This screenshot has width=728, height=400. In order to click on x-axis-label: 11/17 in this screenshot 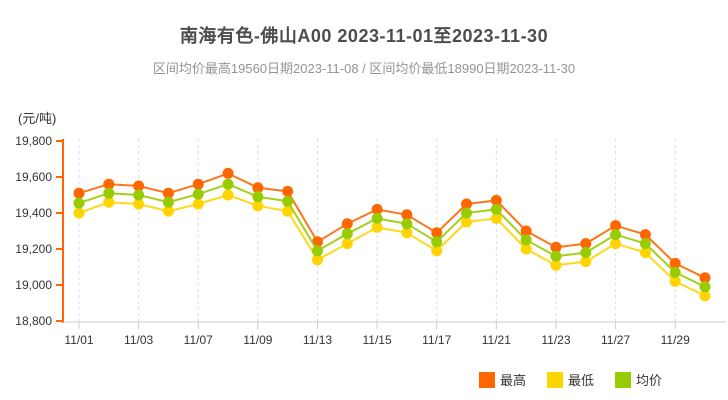, I will do `click(436, 340)`.